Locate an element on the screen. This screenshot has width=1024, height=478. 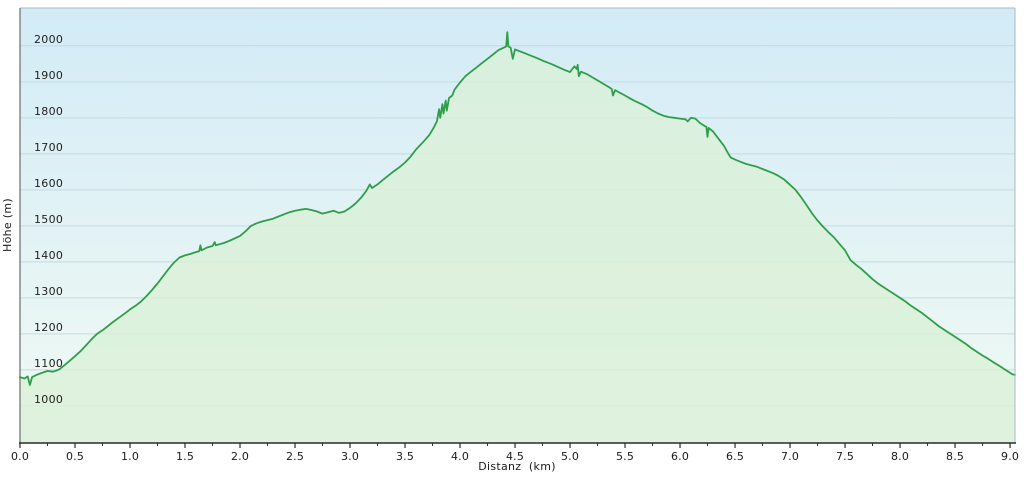
x-tick-label: 1.5 is located at coordinates (185, 456).